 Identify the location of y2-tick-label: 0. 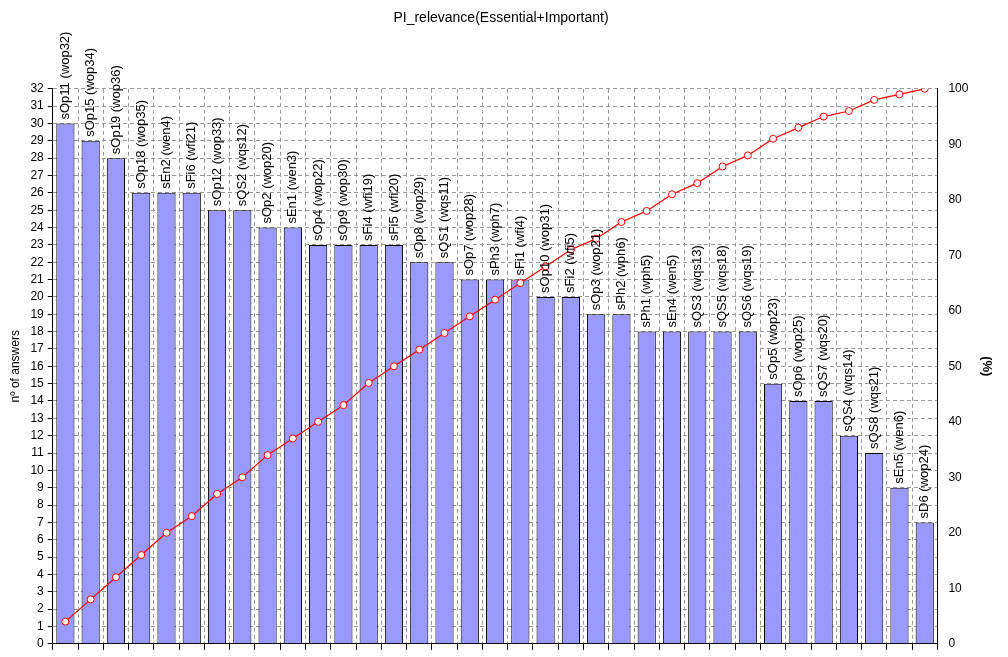
(952, 643).